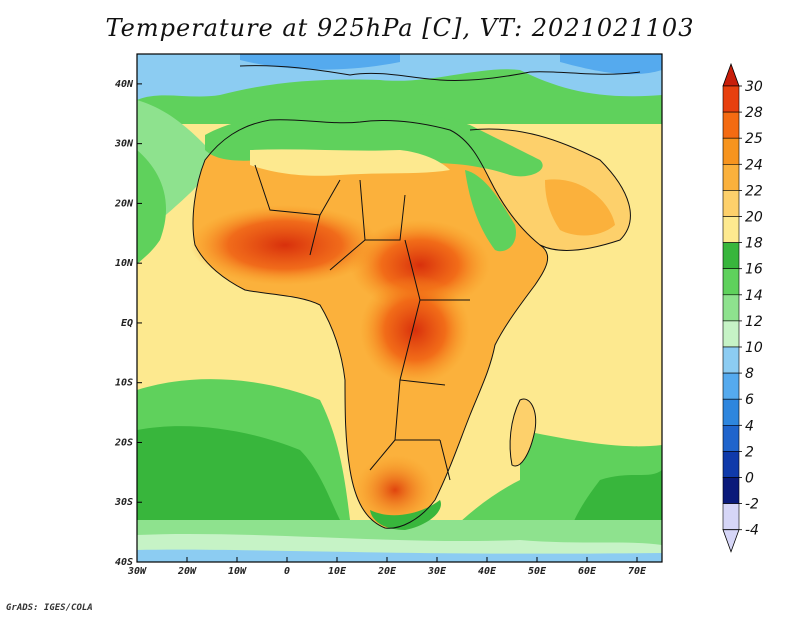 The width and height of the screenshot is (800, 618). I want to click on lon-tick-label: 70E, so click(637, 571).